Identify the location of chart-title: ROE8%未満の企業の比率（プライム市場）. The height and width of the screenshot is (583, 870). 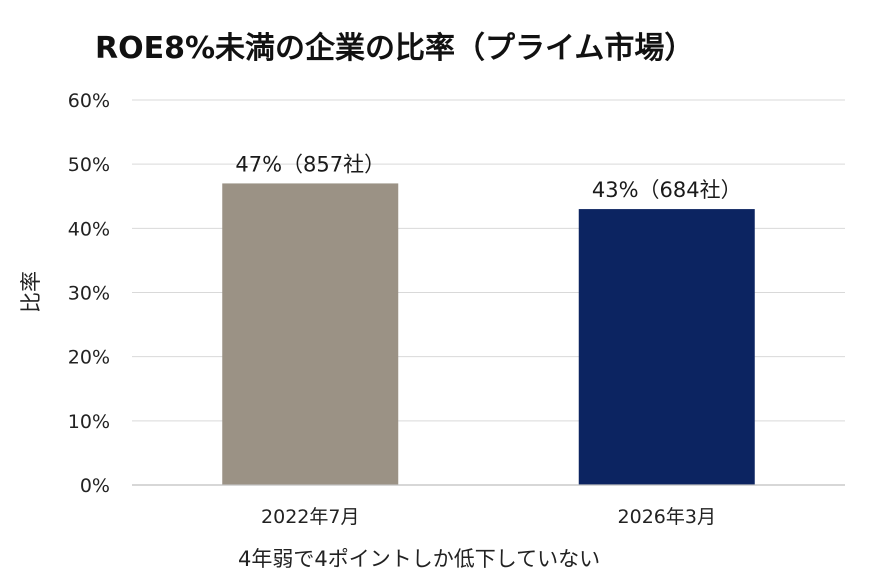
(394, 48).